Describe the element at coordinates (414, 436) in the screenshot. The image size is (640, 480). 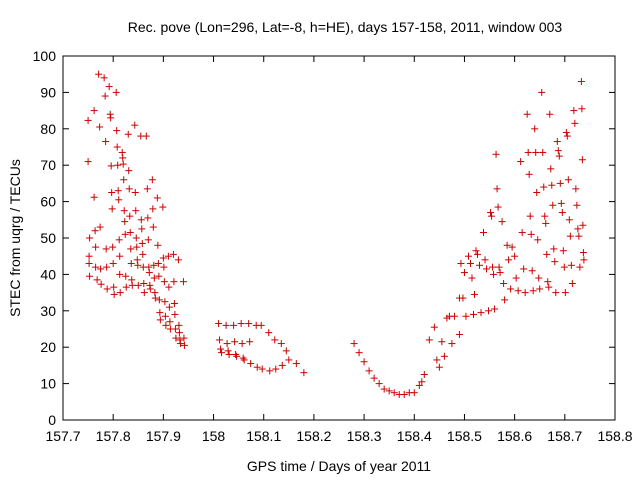
I see `x-tick-label: 158.4` at that location.